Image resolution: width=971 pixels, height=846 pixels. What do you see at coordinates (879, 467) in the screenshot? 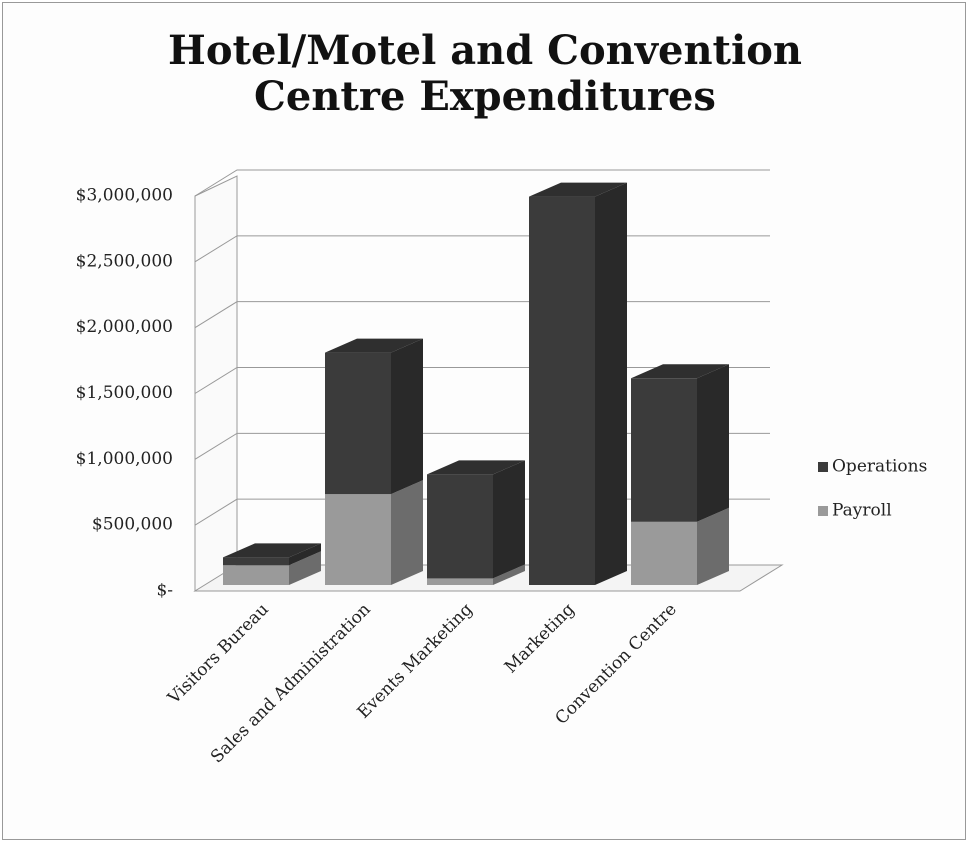
I see `legend-label: Operations` at bounding box center [879, 467].